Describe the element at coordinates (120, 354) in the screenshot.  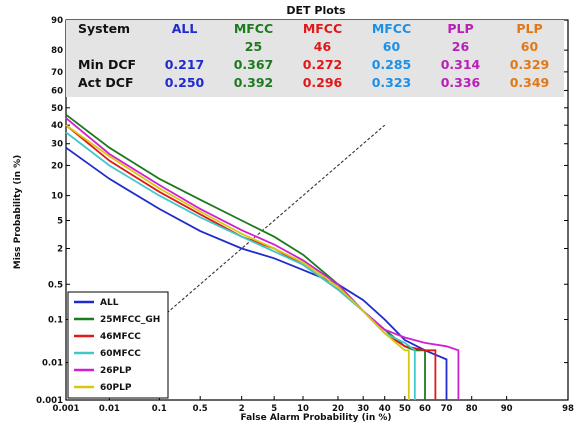
I see `legend-label: 60MFCC` at that location.